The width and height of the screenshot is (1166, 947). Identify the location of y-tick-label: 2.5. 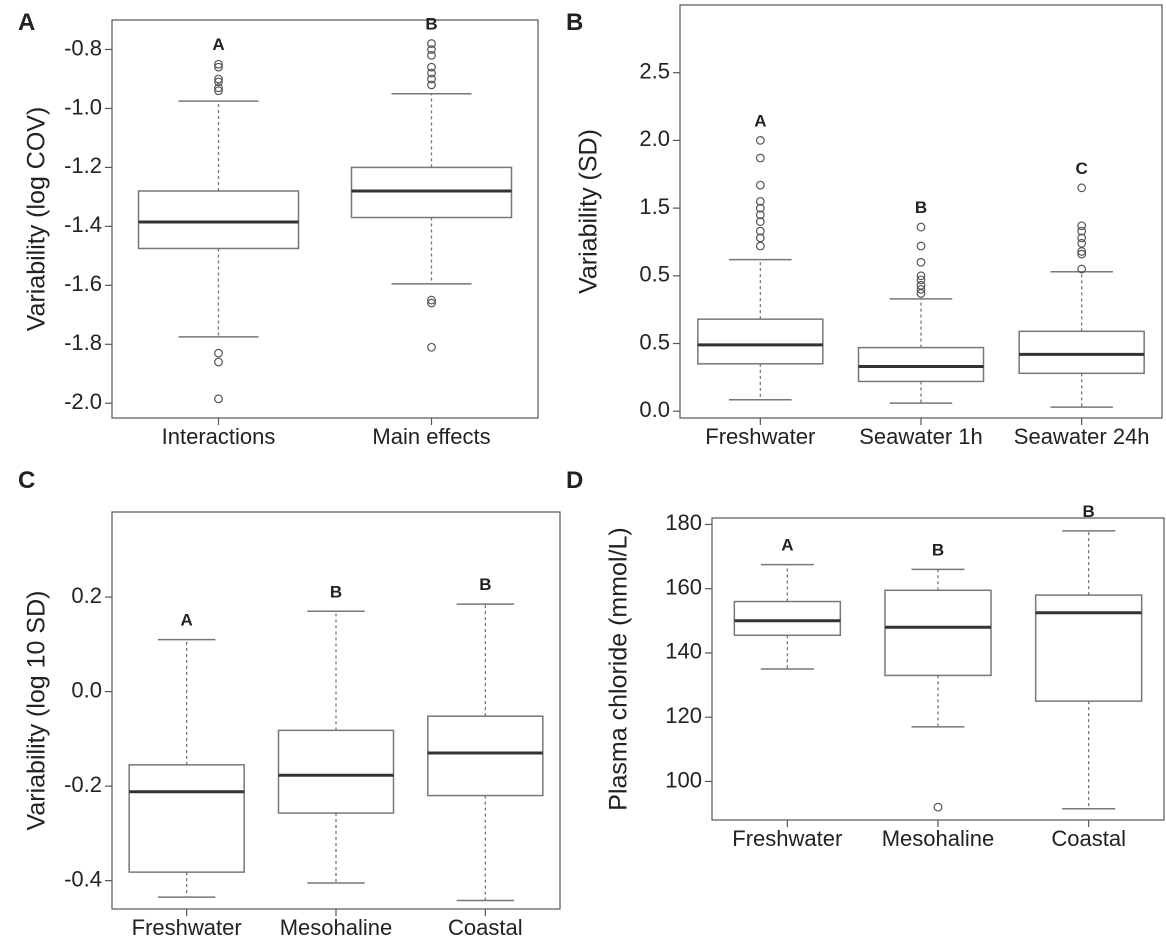
(654, 71).